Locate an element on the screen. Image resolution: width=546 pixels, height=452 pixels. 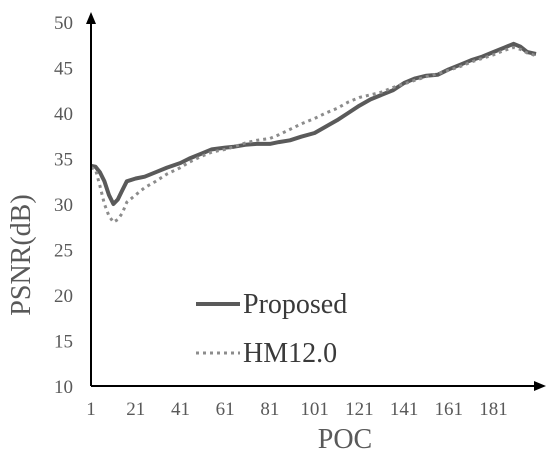
y-tick-label: 30 is located at coordinates (63, 205).